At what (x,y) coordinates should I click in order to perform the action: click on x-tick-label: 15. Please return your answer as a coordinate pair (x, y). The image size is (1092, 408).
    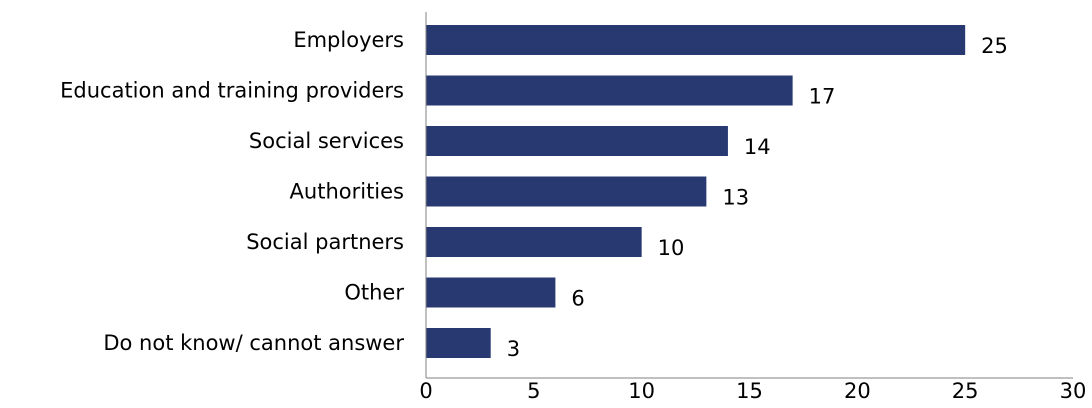
    Looking at the image, I should click on (749, 391).